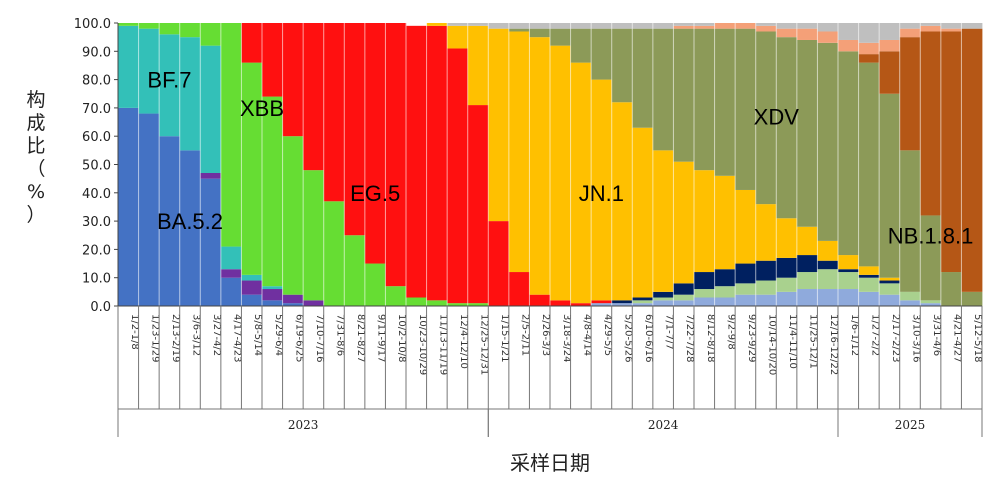 Image resolution: width=1000 pixels, height=485 pixels. What do you see at coordinates (100, 307) in the screenshot?
I see `y-tick-label: 0.0` at bounding box center [100, 307].